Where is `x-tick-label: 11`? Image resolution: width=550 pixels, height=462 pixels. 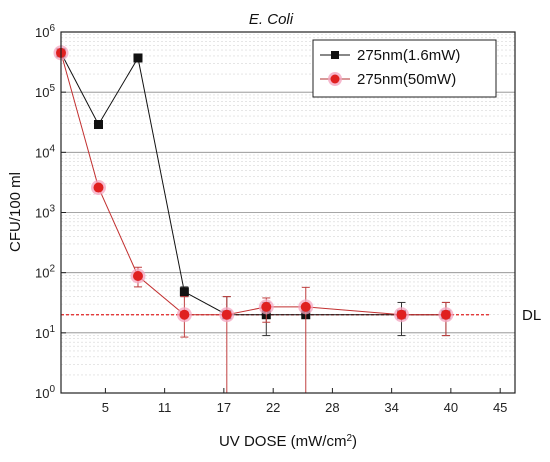 x-tick-label: 11 is located at coordinates (165, 407).